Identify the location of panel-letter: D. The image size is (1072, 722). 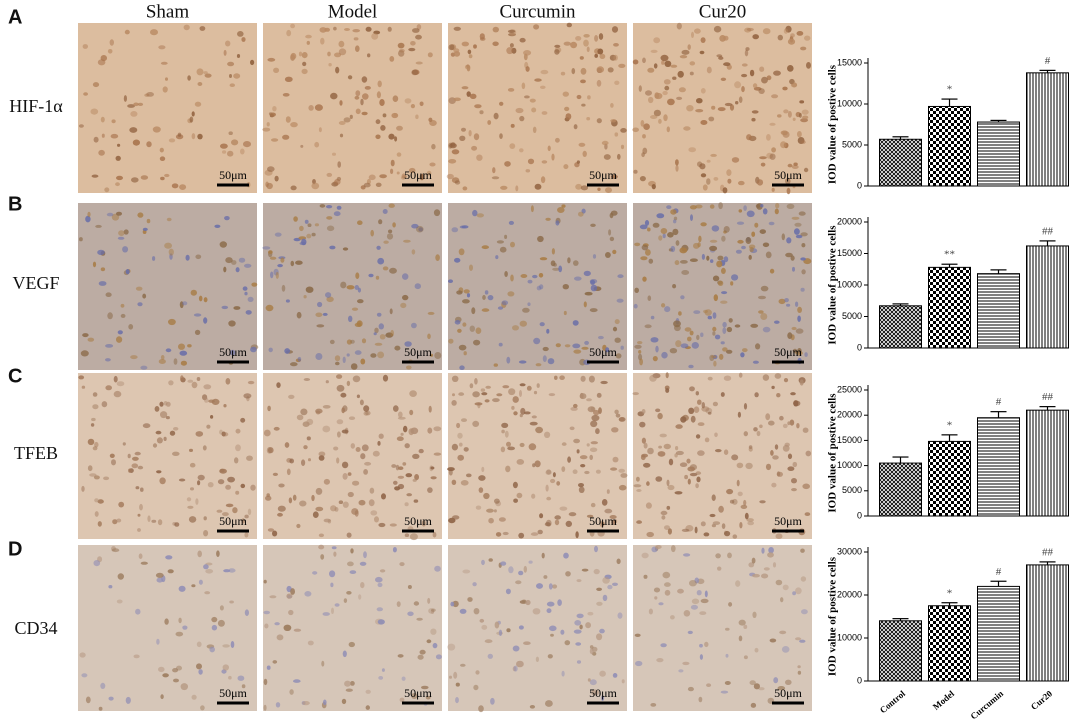
(15, 549).